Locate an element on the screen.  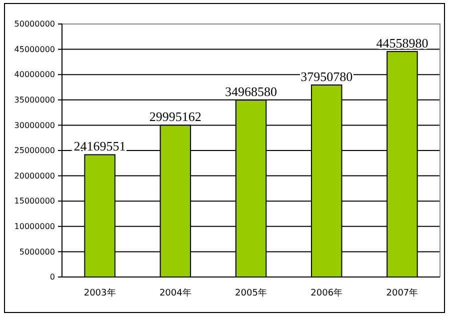
y-tick-label: 15000000 is located at coordinates (34, 201).